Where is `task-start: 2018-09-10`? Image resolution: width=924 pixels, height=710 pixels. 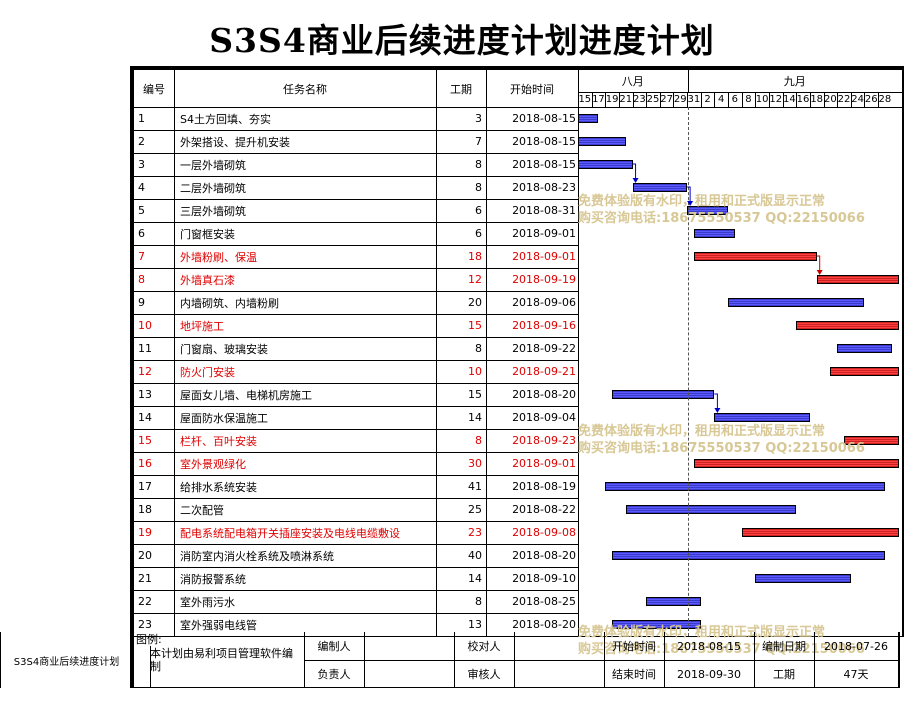
task-start: 2018-09-10 is located at coordinates (544, 578).